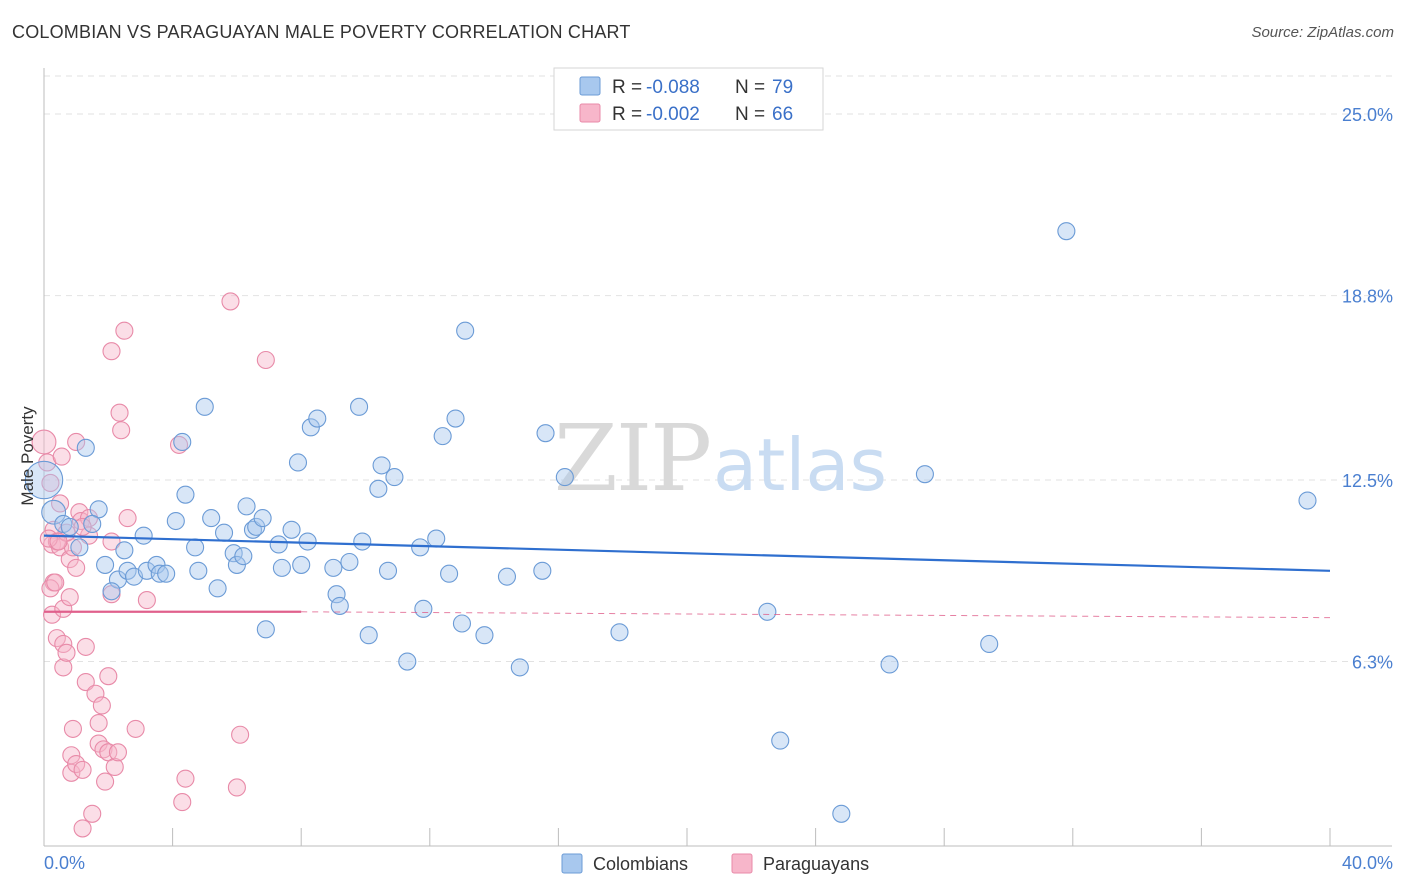 The image size is (1406, 892). I want to click on legend-n-value-2: 66, so click(782, 114).